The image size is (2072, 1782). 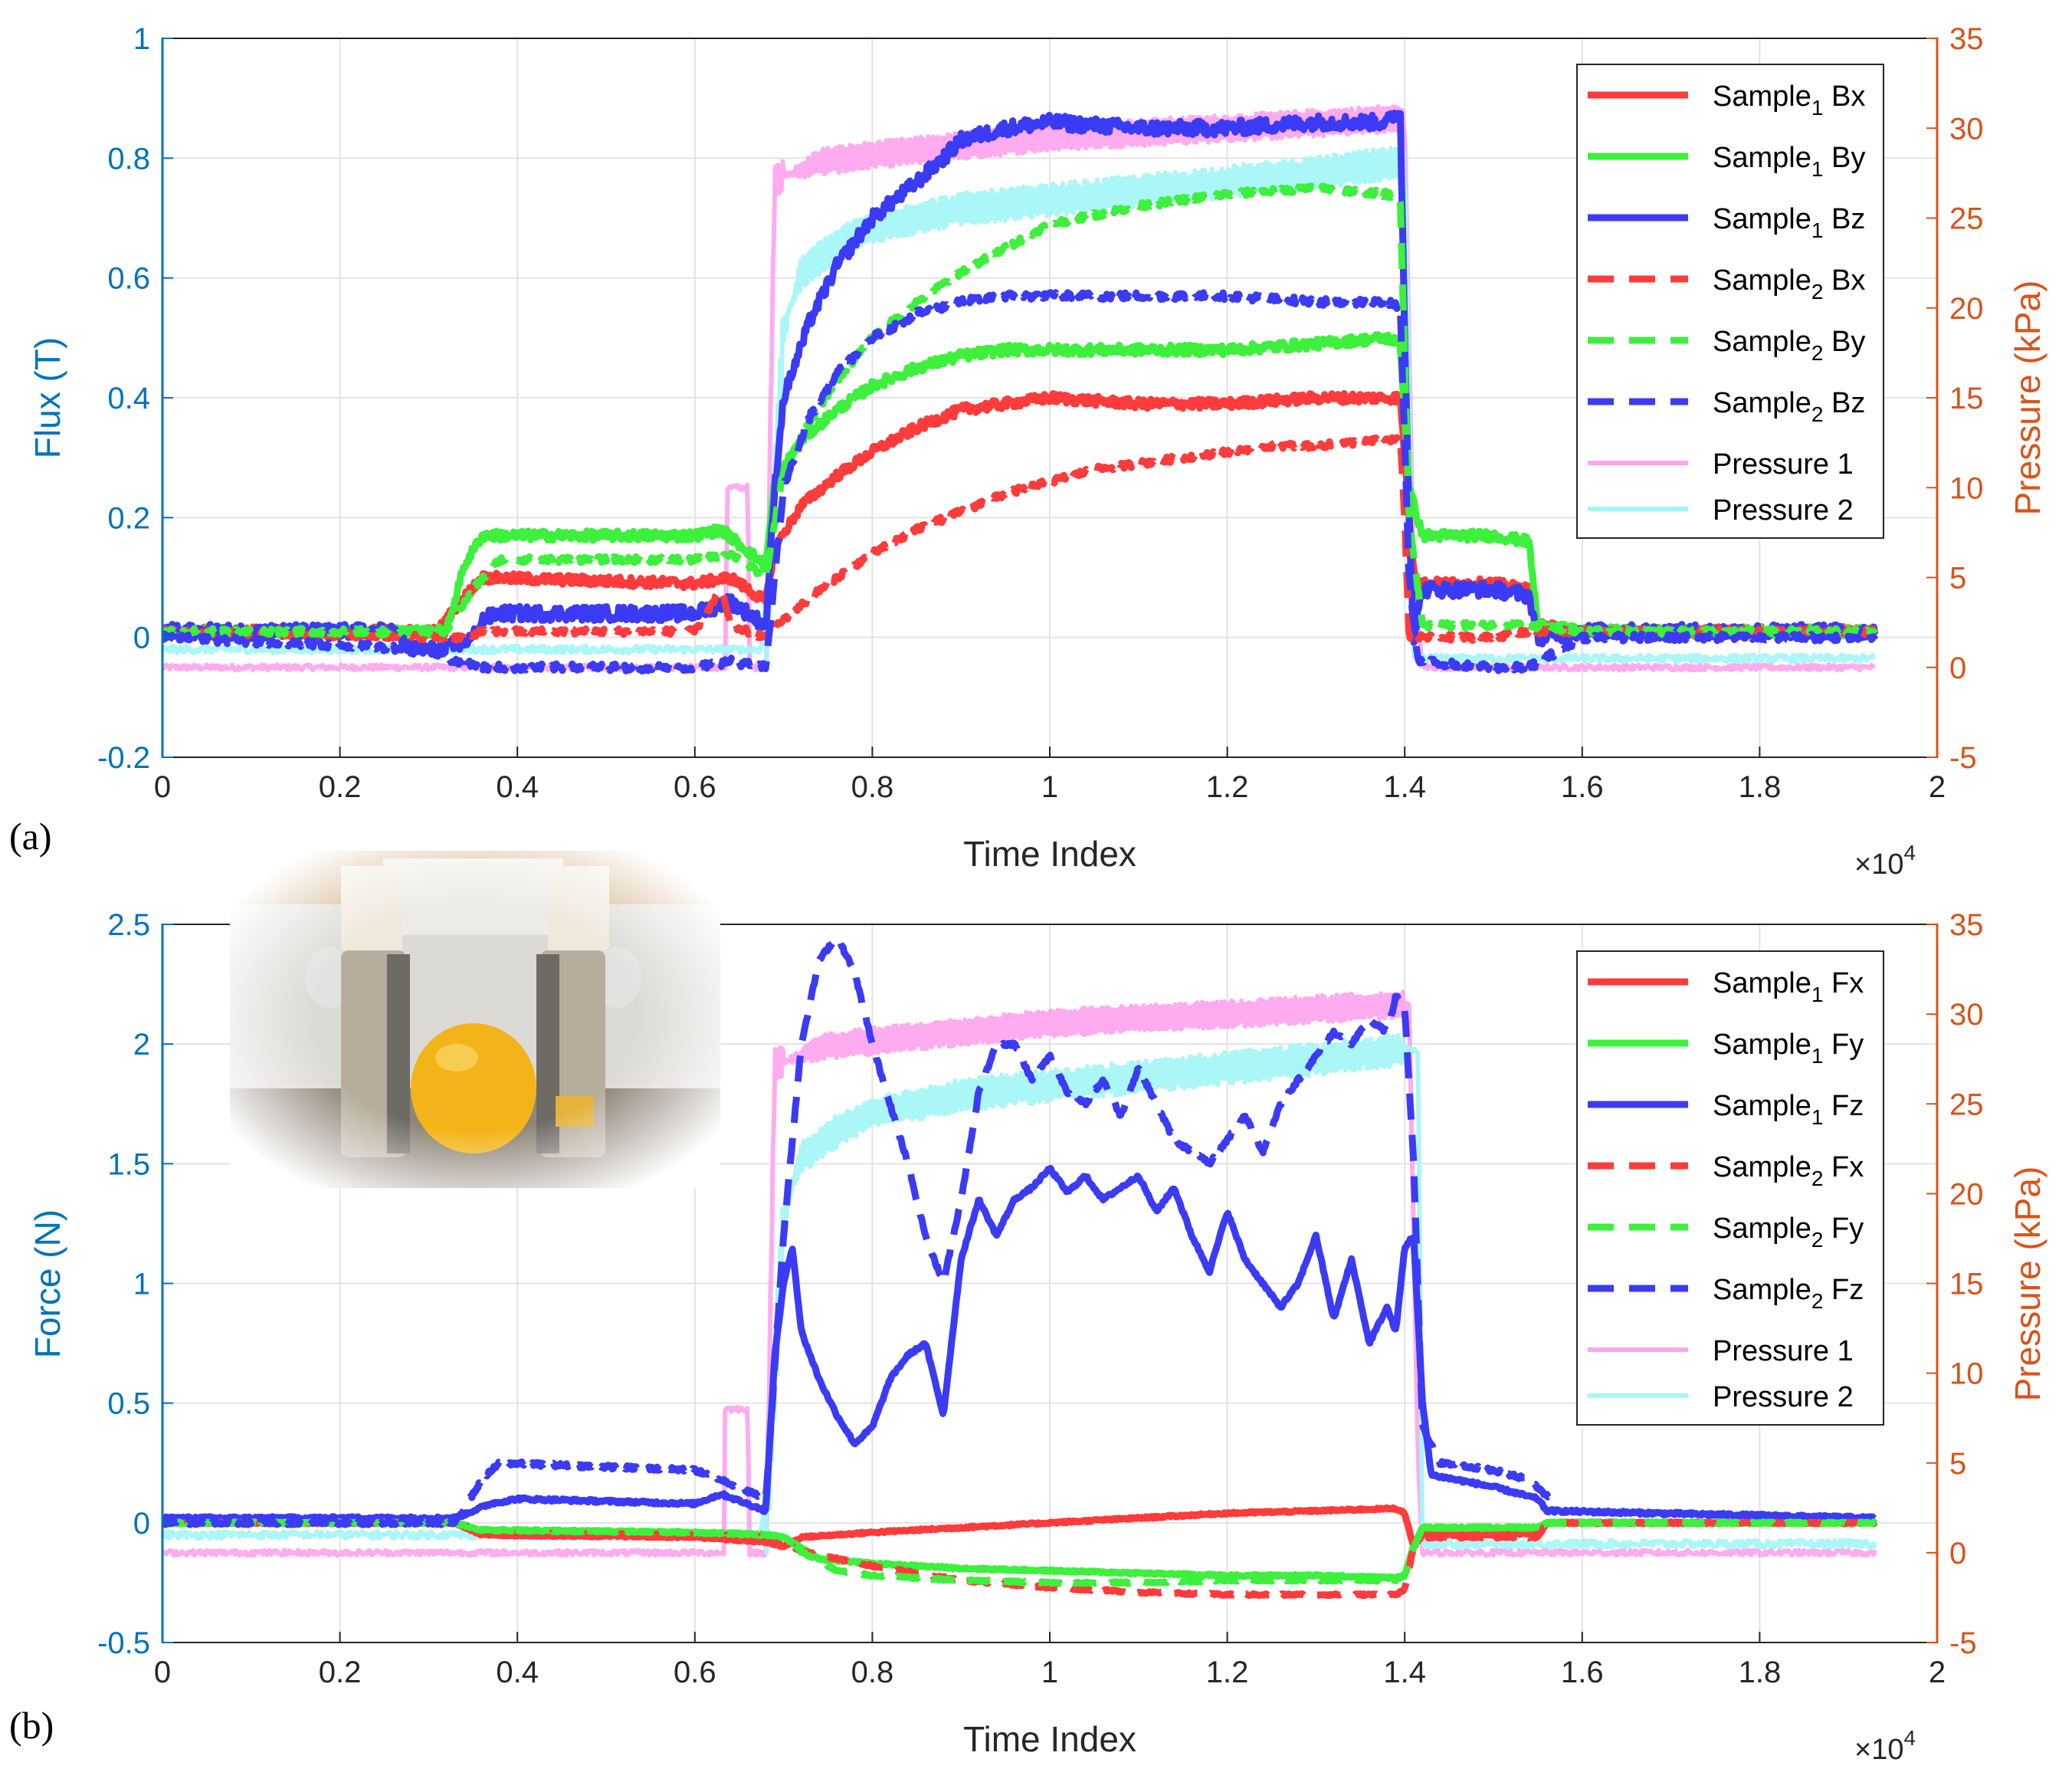 I want to click on panel-a-x-tick-label: 1.6, so click(x=1582, y=787).